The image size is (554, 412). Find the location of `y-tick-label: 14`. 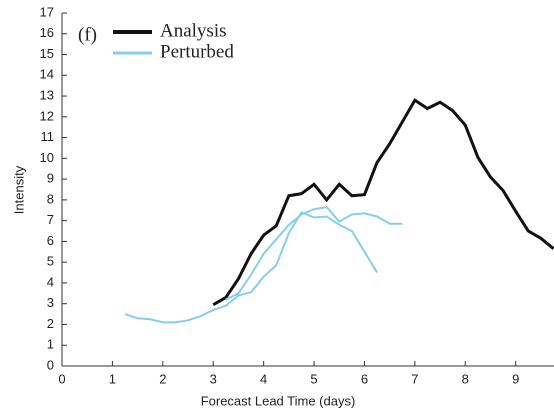

y-tick-label: 14 is located at coordinates (47, 74).